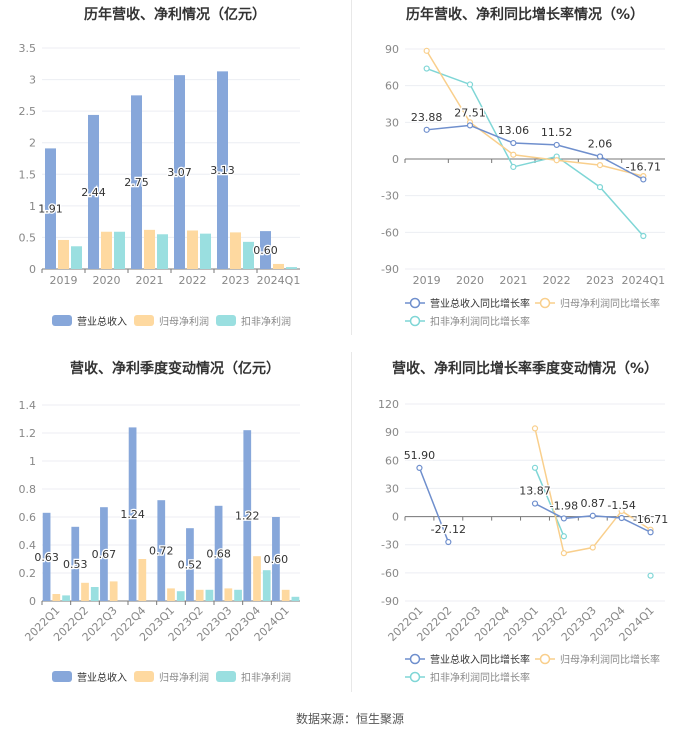  What do you see at coordinates (643, 166) in the screenshot?
I see `point-data-label: -16.71` at bounding box center [643, 166].